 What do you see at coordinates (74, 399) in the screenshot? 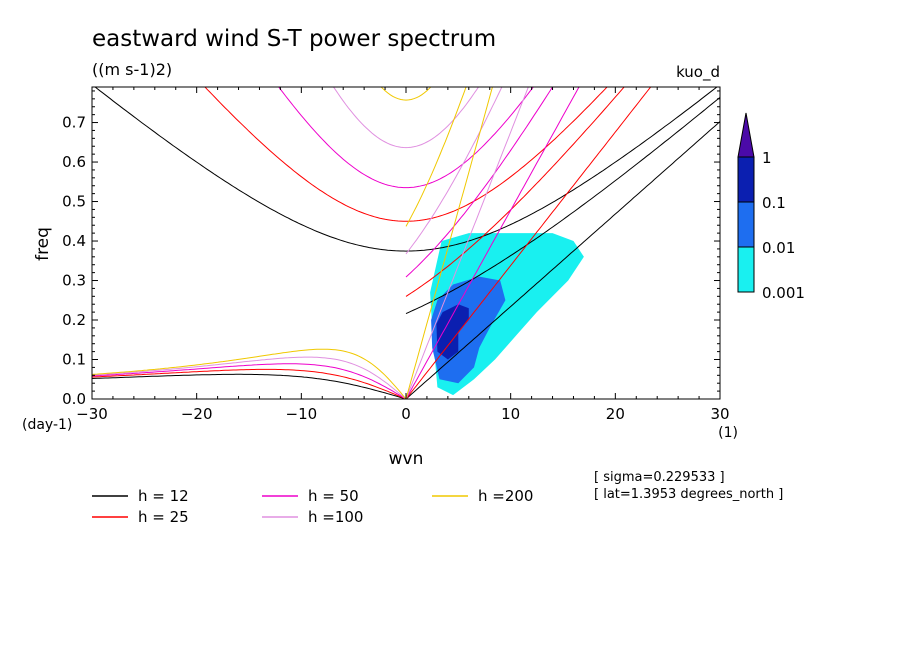
I see `y-tick-label: 0.0` at bounding box center [74, 399].